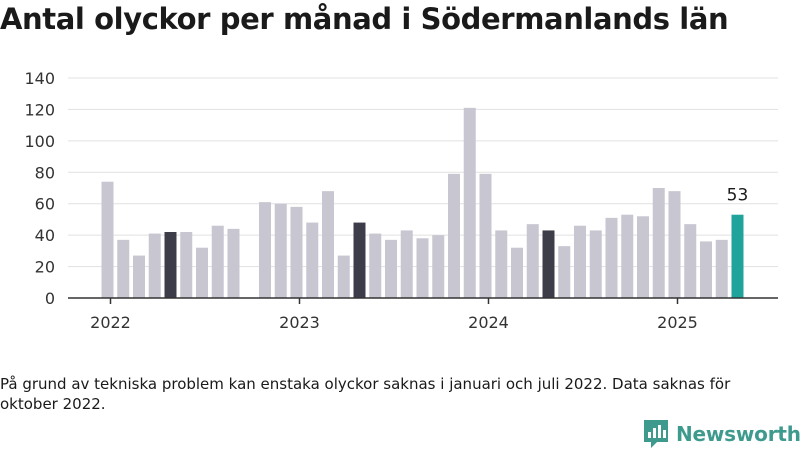 This screenshot has width=800, height=450. What do you see at coordinates (738, 434) in the screenshot?
I see `brand-name: Newsworthy` at bounding box center [738, 434].